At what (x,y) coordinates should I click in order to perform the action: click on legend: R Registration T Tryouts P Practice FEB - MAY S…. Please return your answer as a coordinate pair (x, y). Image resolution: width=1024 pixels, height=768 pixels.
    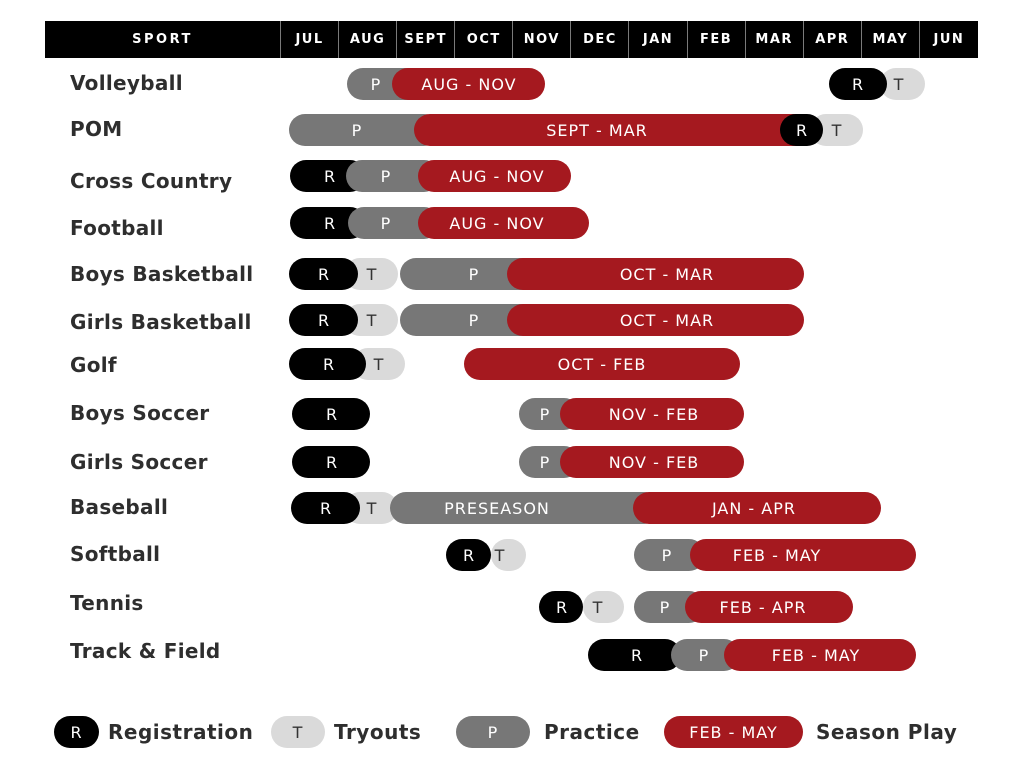
    Looking at the image, I should click on (512, 734).